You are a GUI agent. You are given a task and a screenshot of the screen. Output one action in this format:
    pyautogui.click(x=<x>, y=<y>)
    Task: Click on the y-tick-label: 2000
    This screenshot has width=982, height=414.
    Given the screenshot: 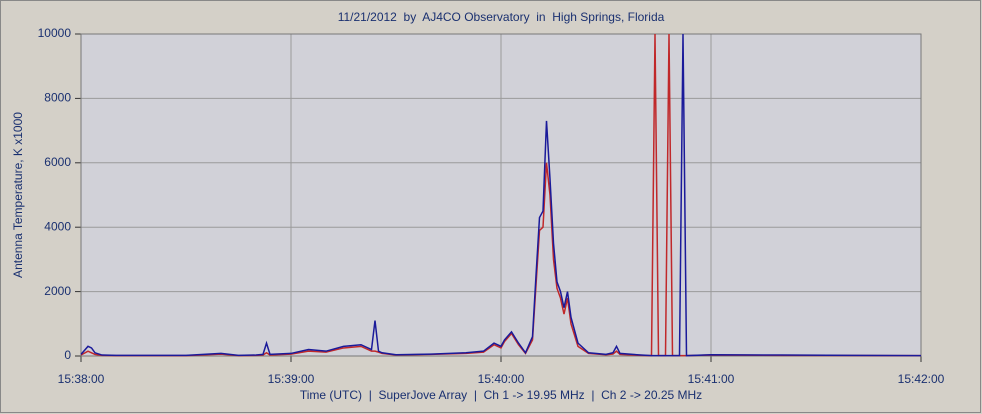 What is the action you would take?
    pyautogui.click(x=57, y=291)
    